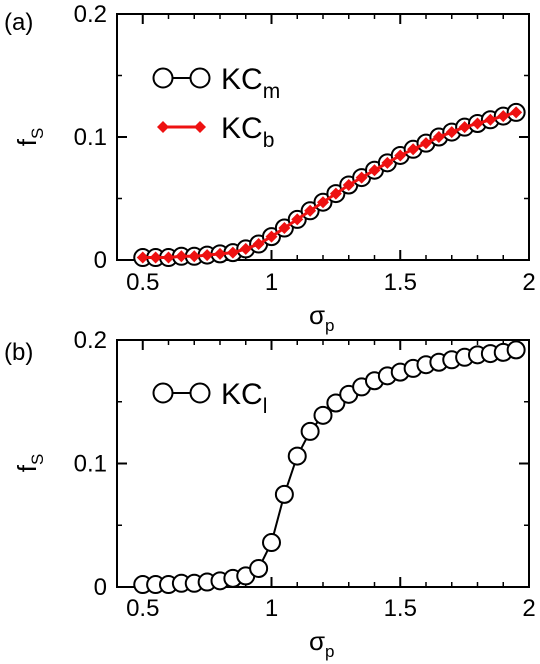 This screenshot has height=664, width=540. I want to click on panel-label: (a), so click(18, 22).